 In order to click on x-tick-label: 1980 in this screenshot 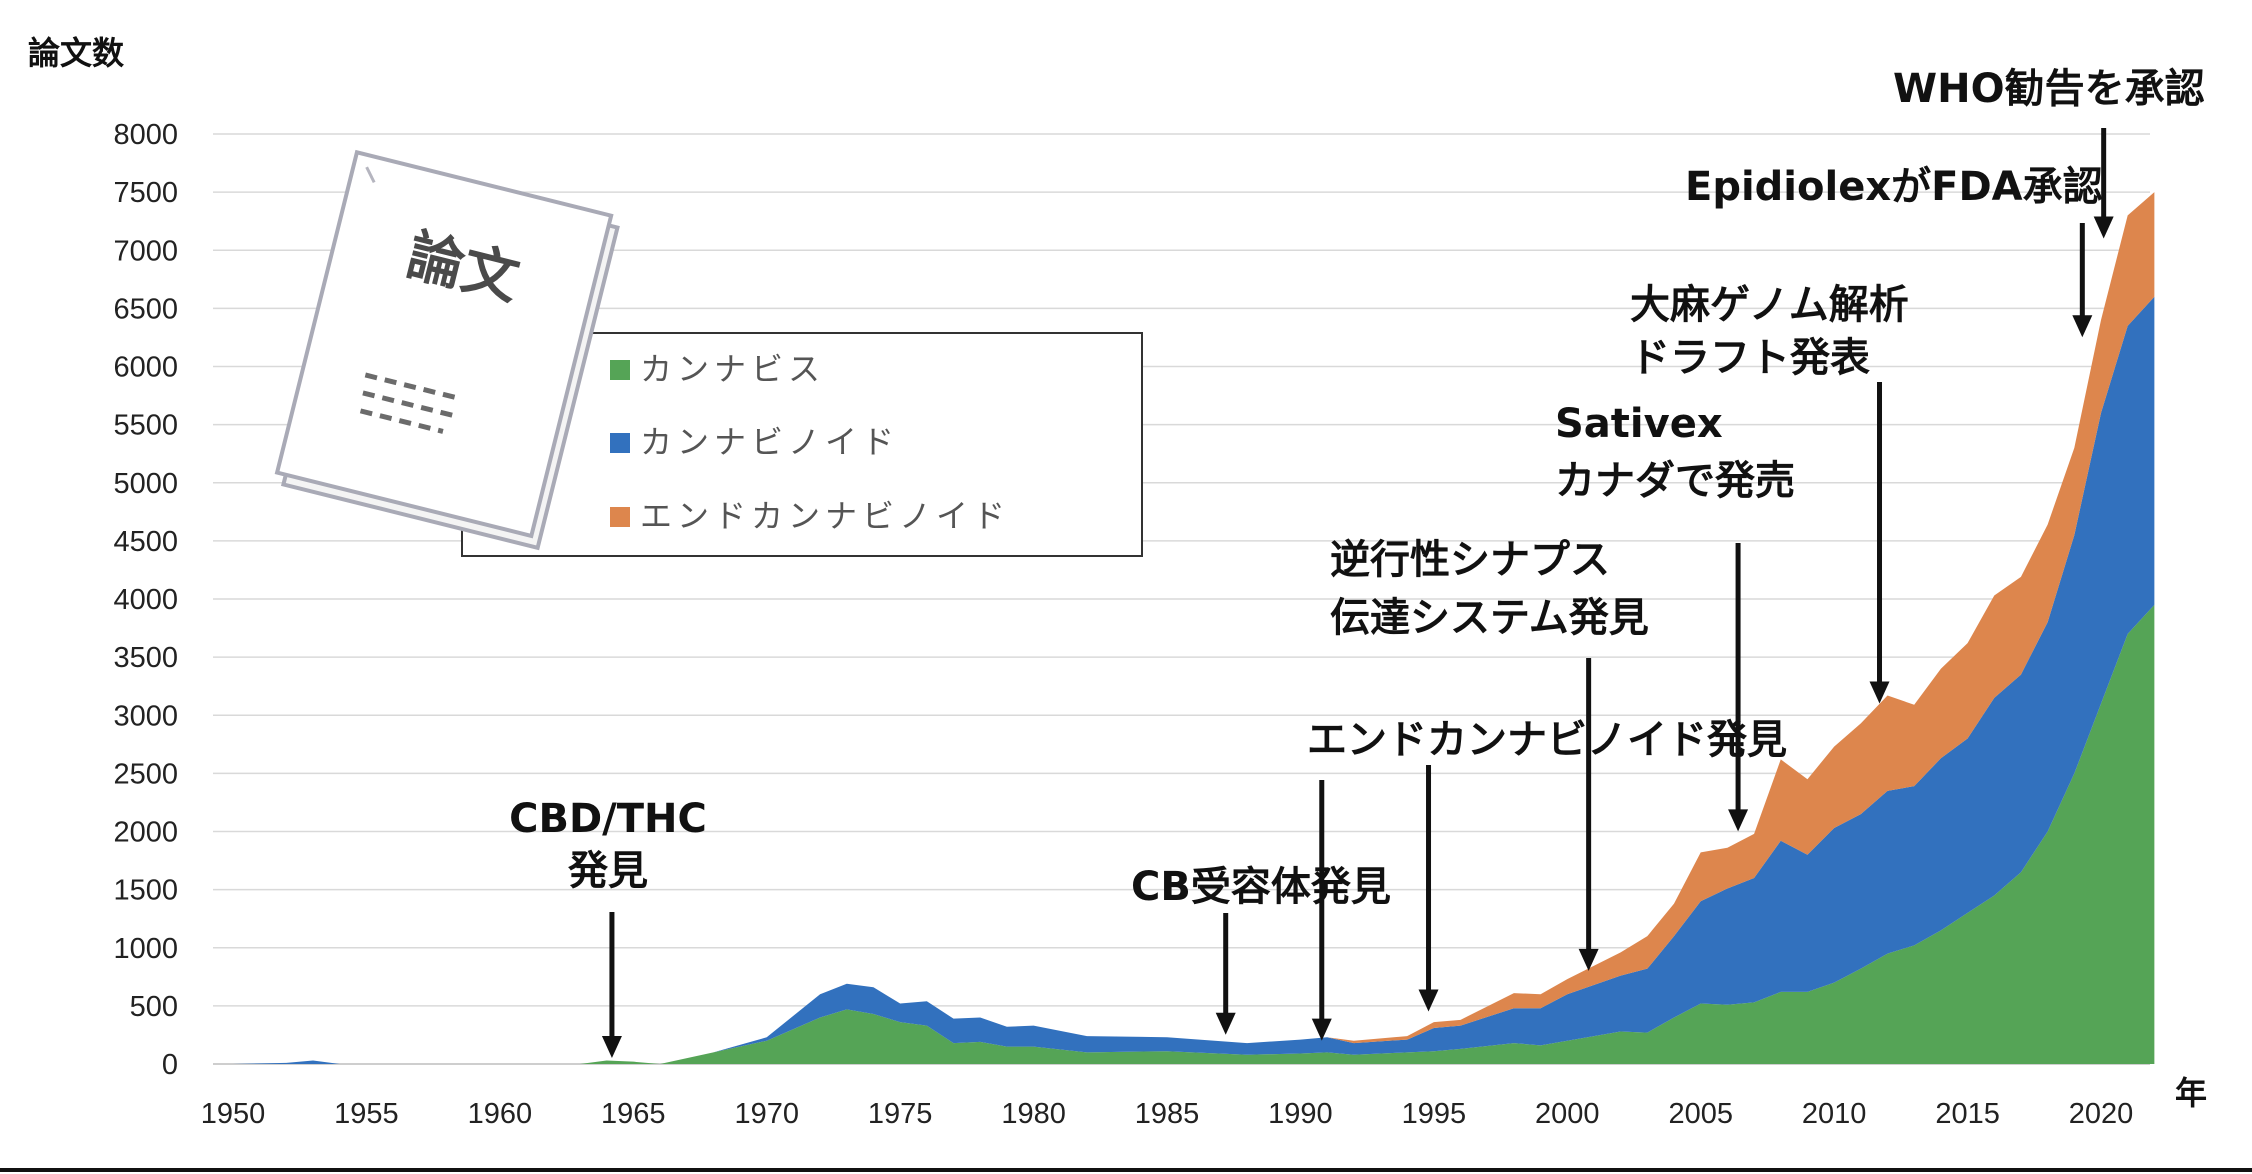, I will do `click(1033, 1114)`.